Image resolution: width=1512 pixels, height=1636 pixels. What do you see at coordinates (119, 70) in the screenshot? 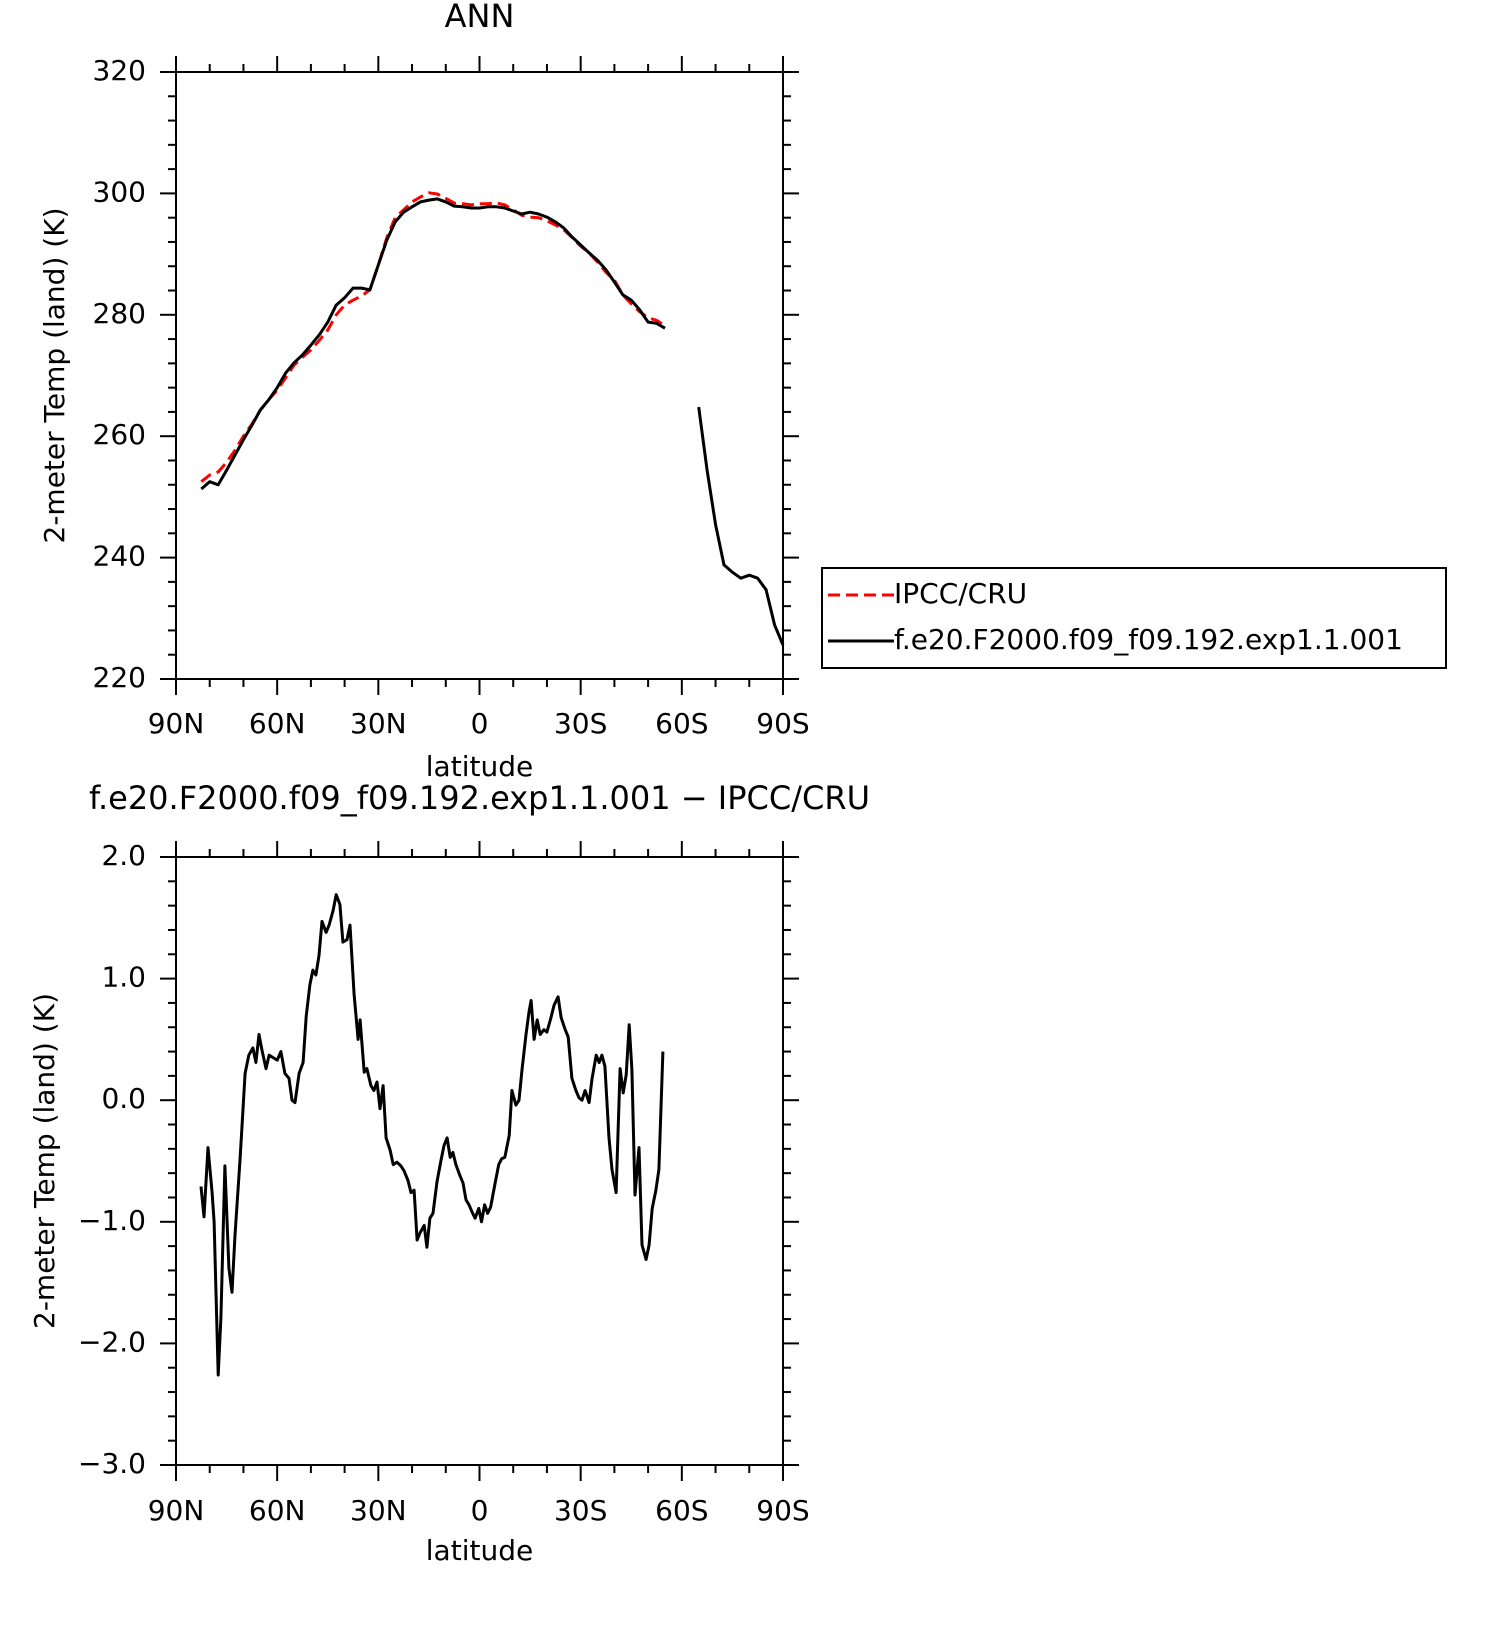
I see `y-tick-label: 320` at bounding box center [119, 70].